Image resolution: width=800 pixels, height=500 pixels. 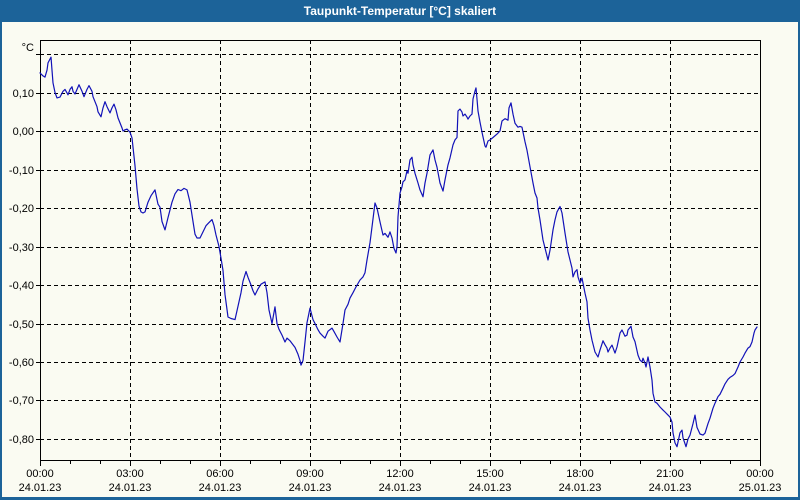 I want to click on y-tick-label: -0,40, so click(x=21, y=286).